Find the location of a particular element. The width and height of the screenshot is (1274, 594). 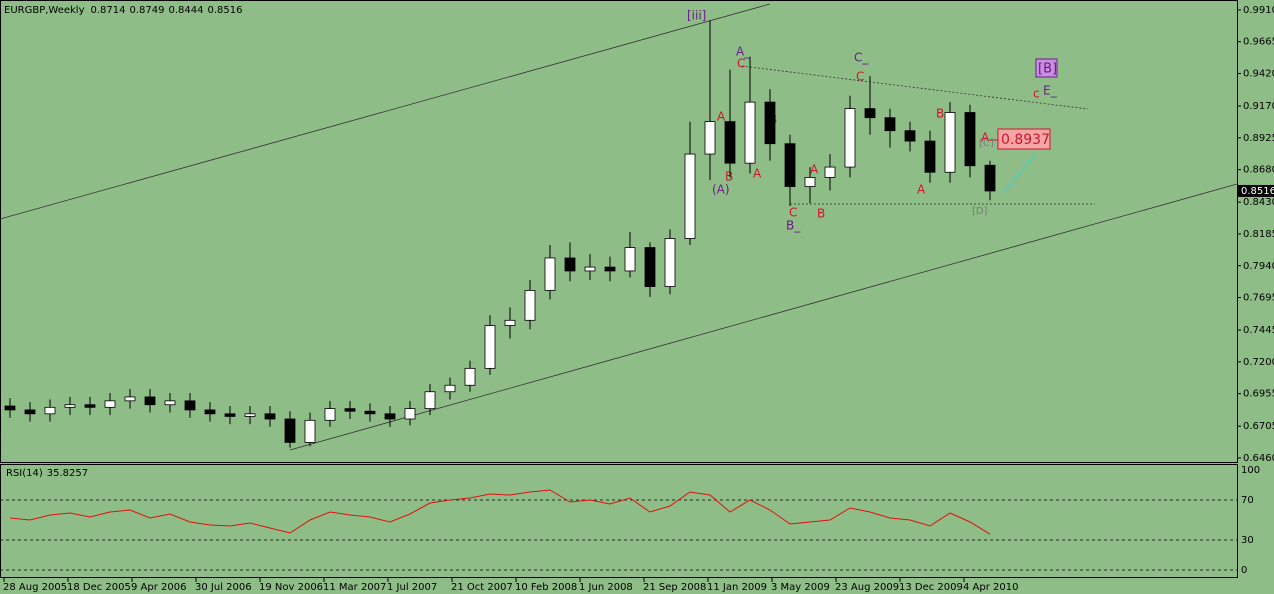

wave-label: C_ is located at coordinates (861, 58).